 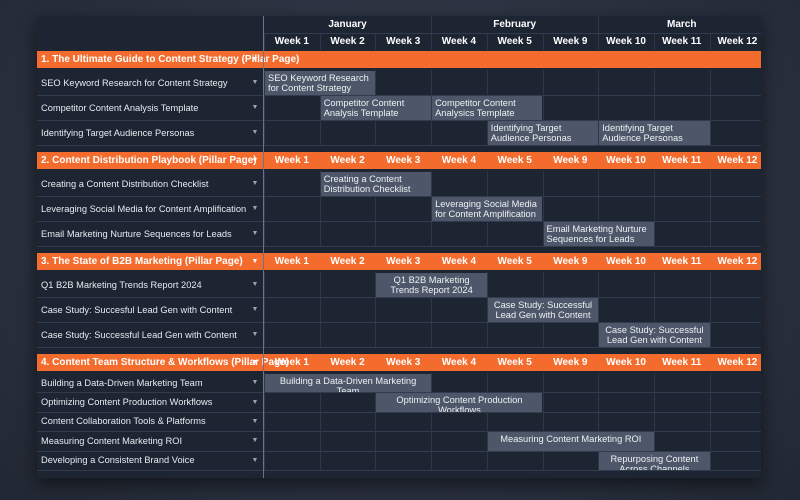 What do you see at coordinates (512, 33) in the screenshot?
I see `header-rule` at bounding box center [512, 33].